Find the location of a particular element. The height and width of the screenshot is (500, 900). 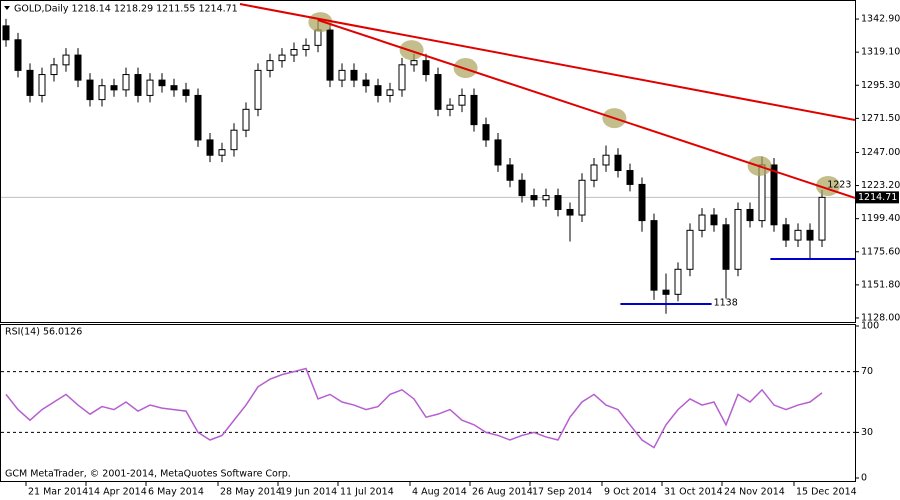

x-tick-label: 31 Oct 2014 is located at coordinates (693, 492).